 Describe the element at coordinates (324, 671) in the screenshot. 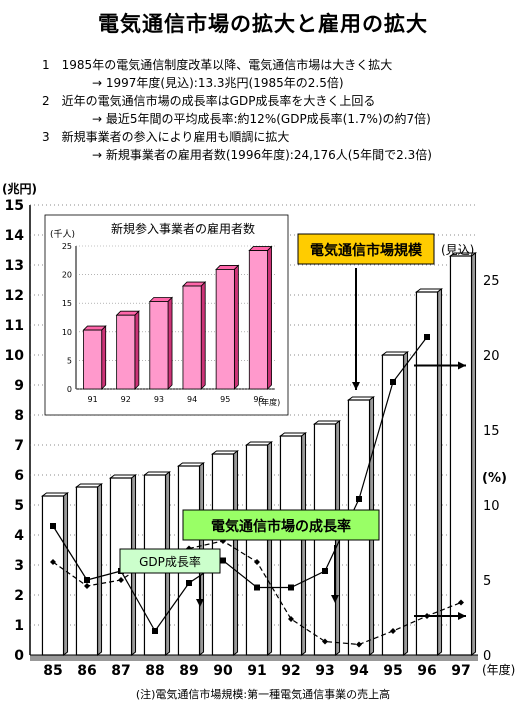

I see `x-tick-label: 93` at that location.